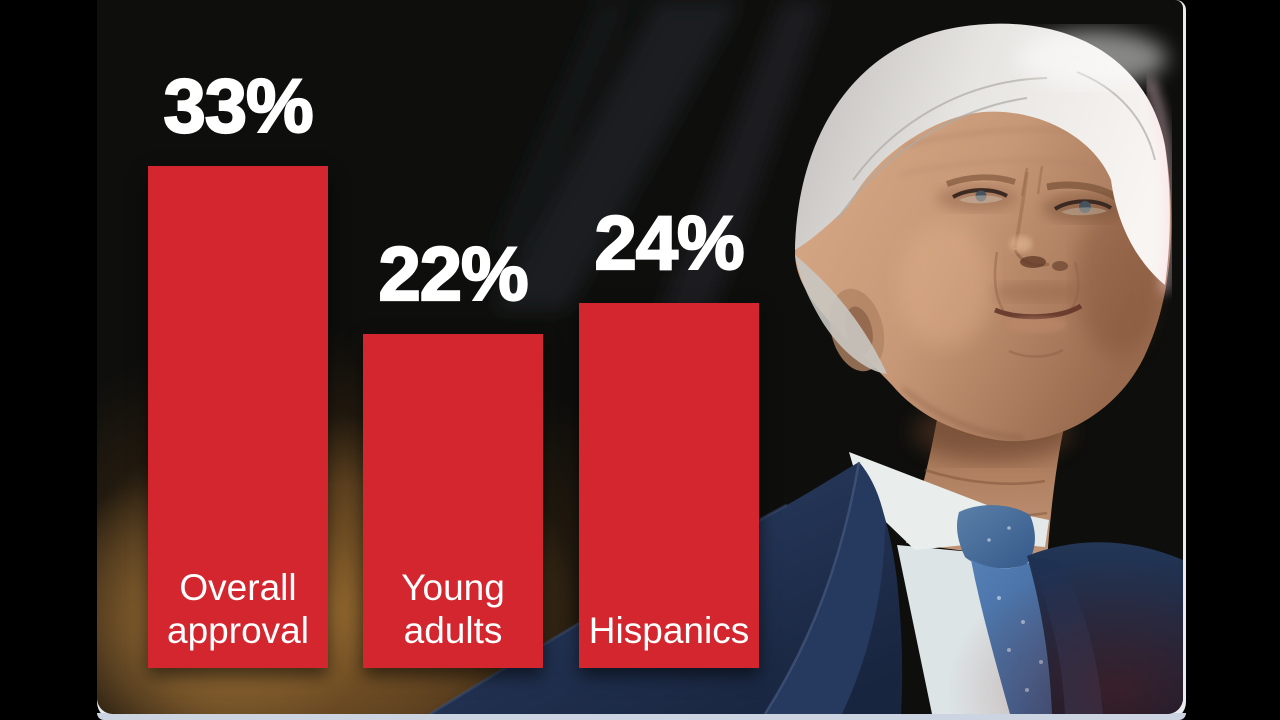 Image resolution: width=1280 pixels, height=720 pixels. I want to click on frame-bottom-strip, so click(641, 716).